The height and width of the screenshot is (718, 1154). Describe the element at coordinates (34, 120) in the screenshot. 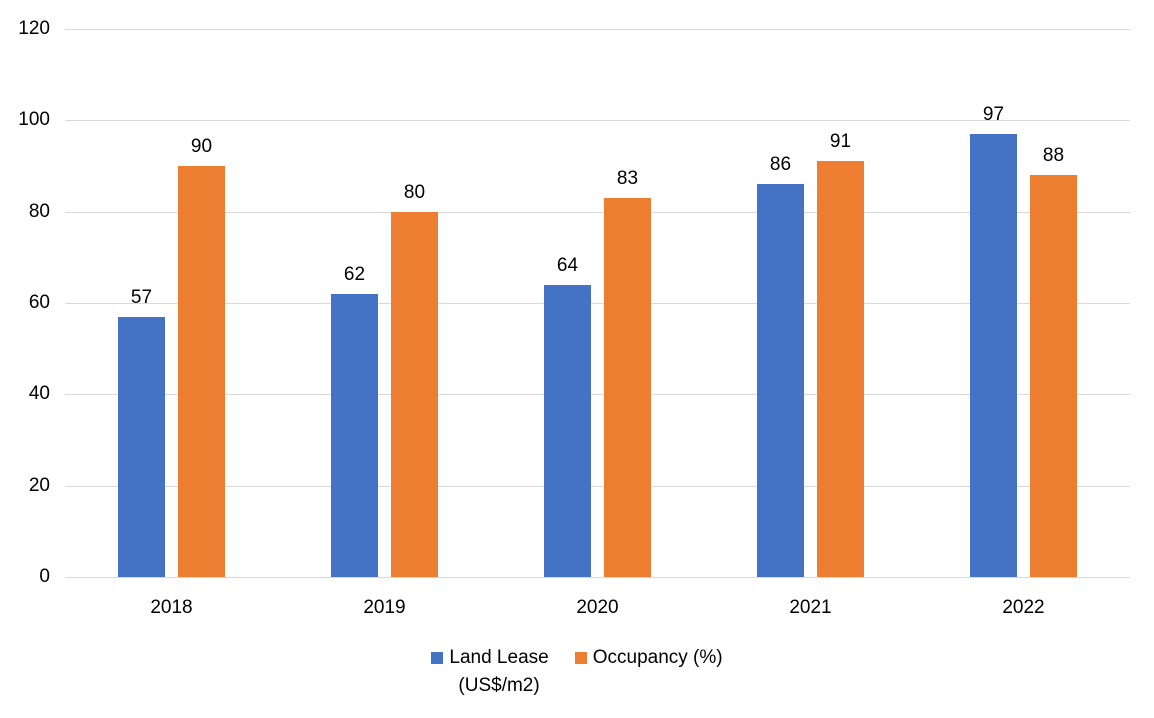

I see `y-axis-tick-label: 100` at that location.